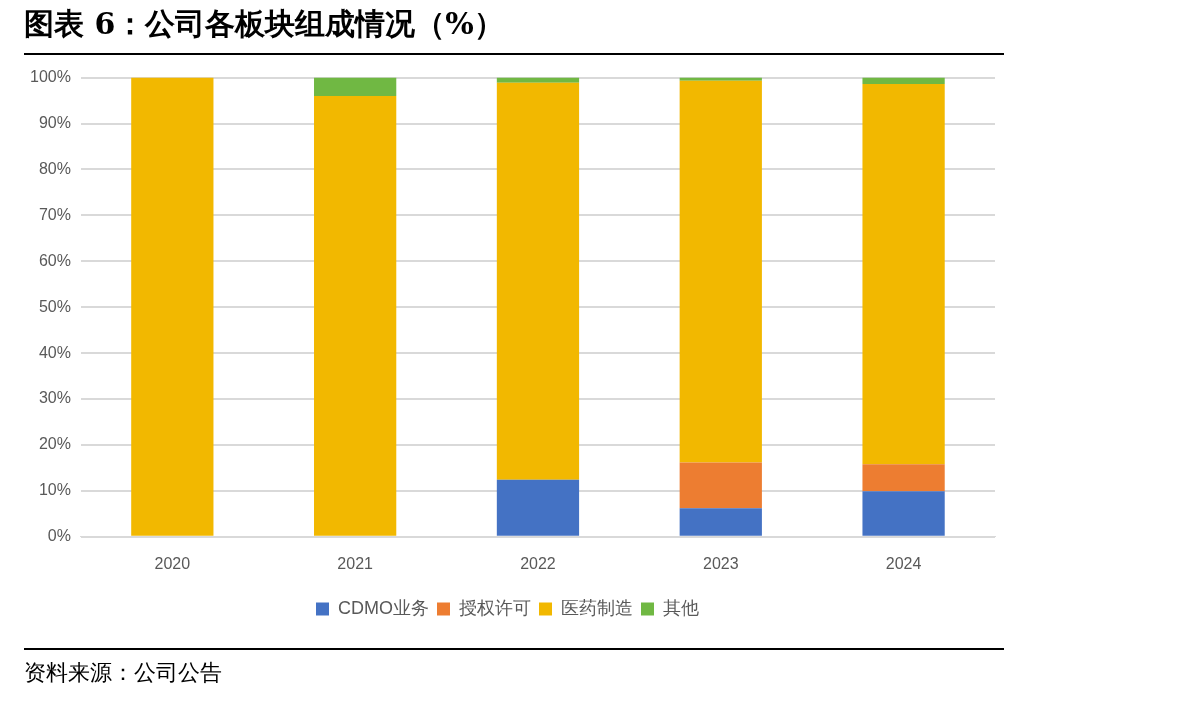 The height and width of the screenshot is (701, 1193). What do you see at coordinates (597, 607) in the screenshot?
I see `legend-label: 医药制造` at bounding box center [597, 607].